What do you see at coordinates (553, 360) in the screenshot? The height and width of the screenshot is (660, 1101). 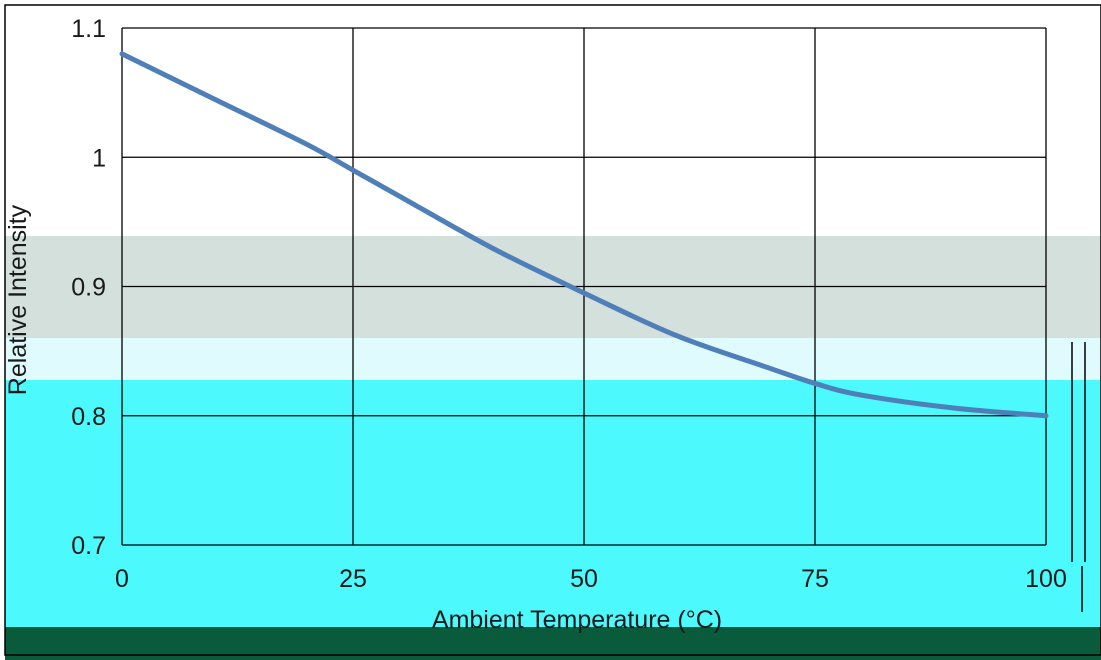 I see `band-light-cyan` at bounding box center [553, 360].